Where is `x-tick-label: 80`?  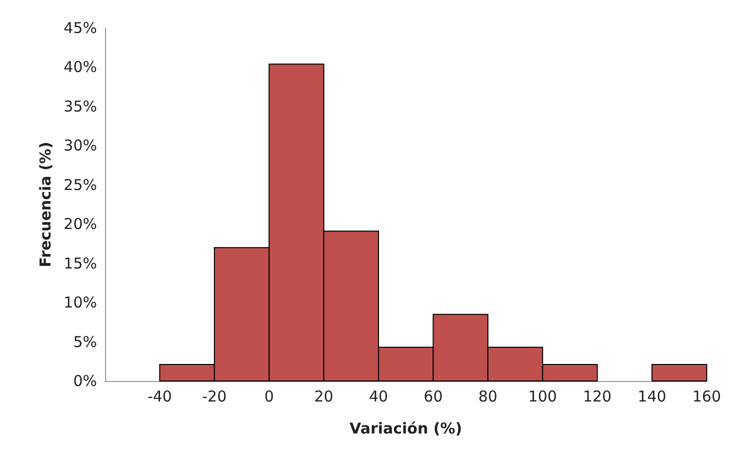 x-tick-label: 80 is located at coordinates (488, 397).